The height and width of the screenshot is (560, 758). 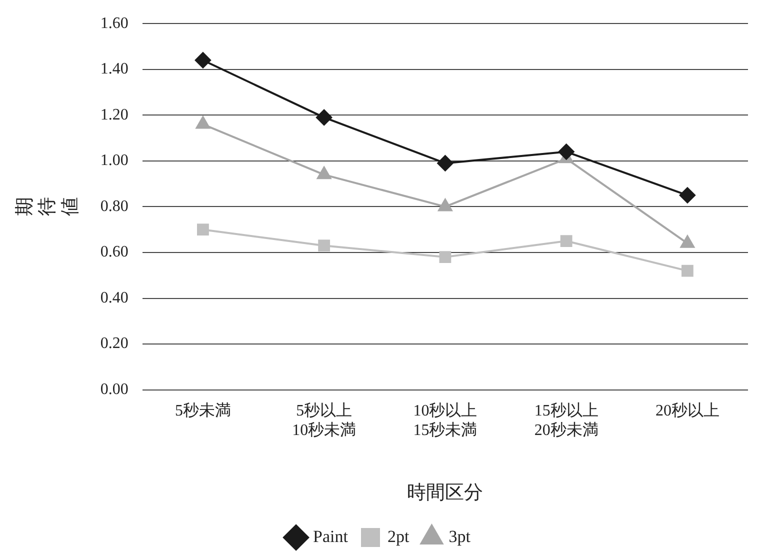 What do you see at coordinates (202, 411) in the screenshot?
I see `x-tick-label: 5秒未満` at bounding box center [202, 411].